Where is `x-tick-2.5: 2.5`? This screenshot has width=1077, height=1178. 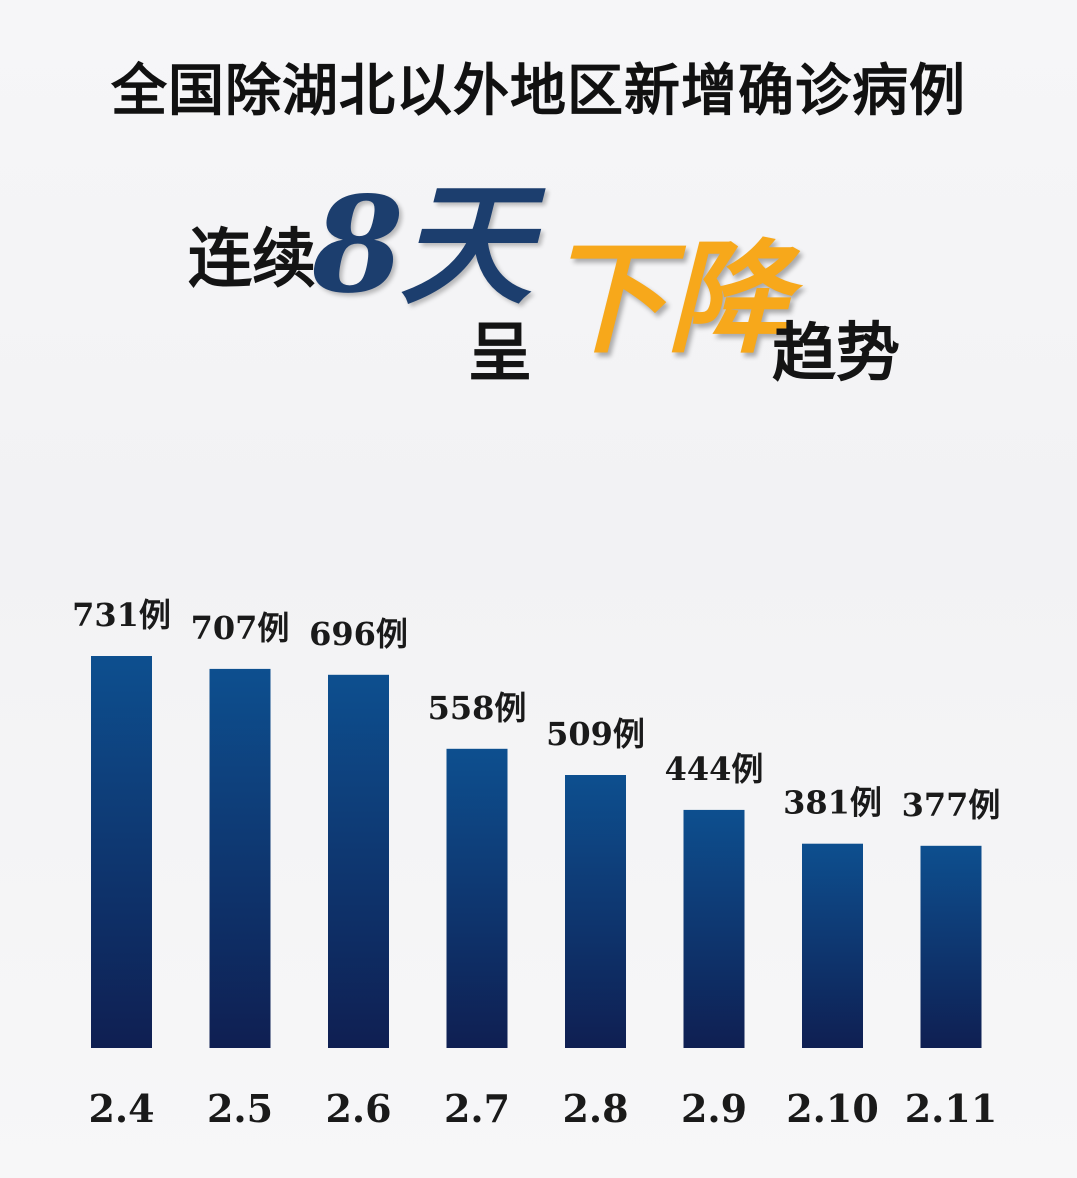 x-tick-2.5: 2.5 is located at coordinates (240, 1108).